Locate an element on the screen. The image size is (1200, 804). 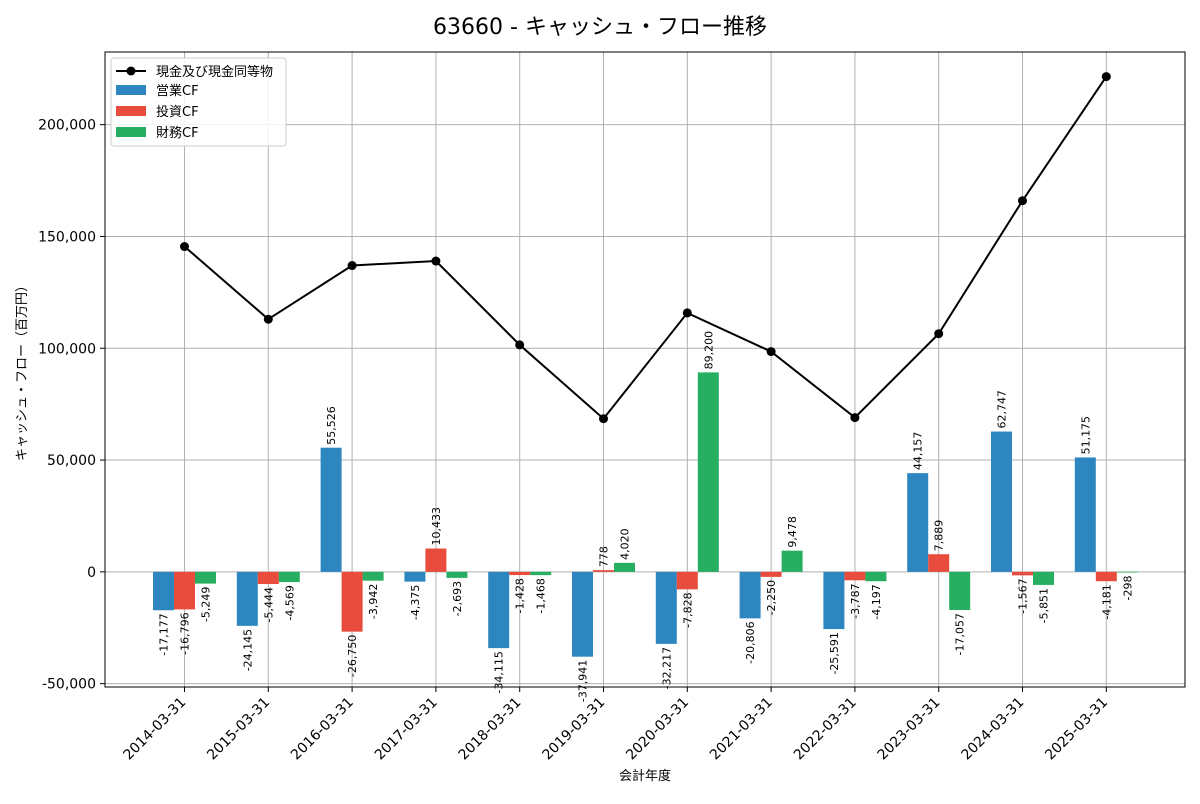
bar-value-label: 51,175 is located at coordinates (1085, 435).